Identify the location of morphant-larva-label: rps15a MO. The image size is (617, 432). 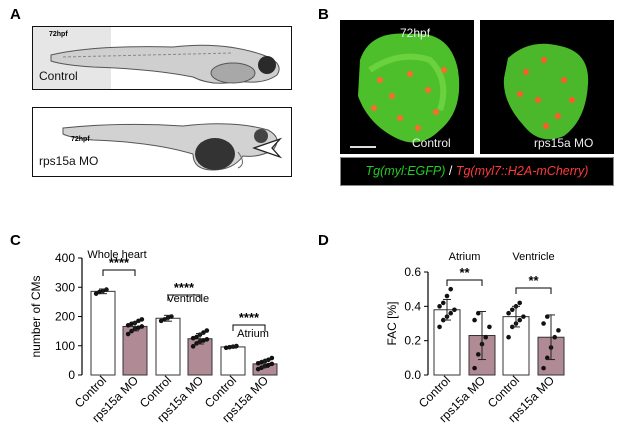
(69, 161).